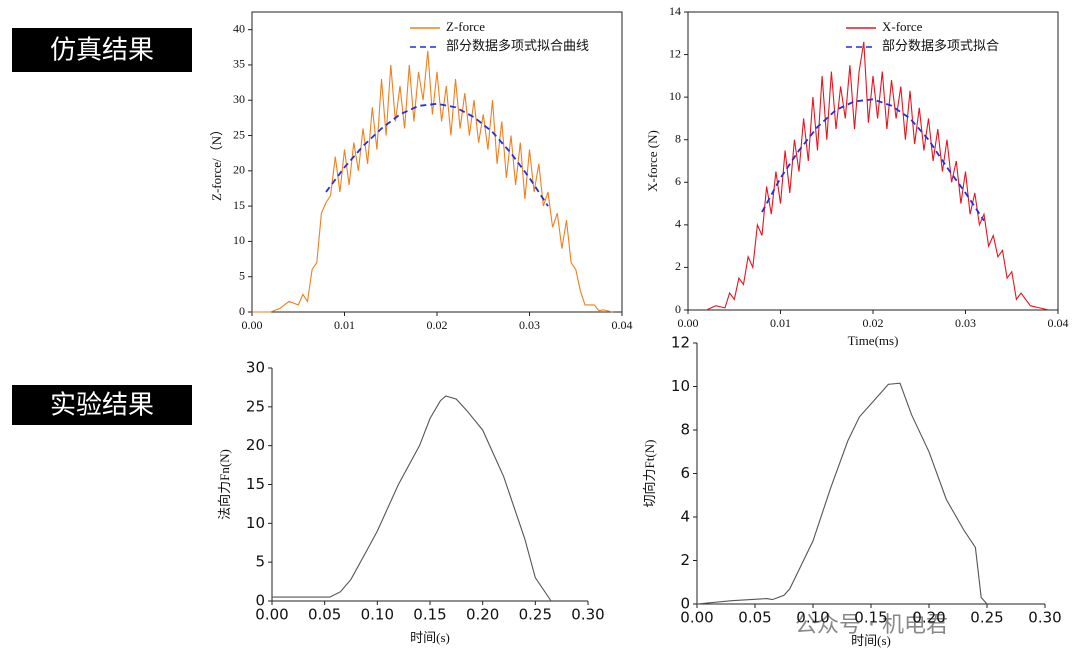 Image resolution: width=1080 pixels, height=667 pixels. I want to click on y-axis-label: 切向力Ft(N), so click(649, 474).